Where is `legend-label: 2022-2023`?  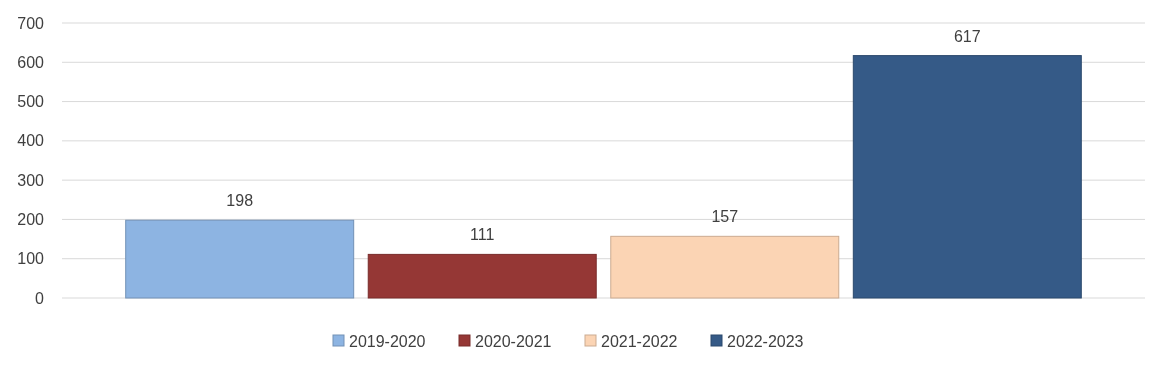 legend-label: 2022-2023 is located at coordinates (765, 341).